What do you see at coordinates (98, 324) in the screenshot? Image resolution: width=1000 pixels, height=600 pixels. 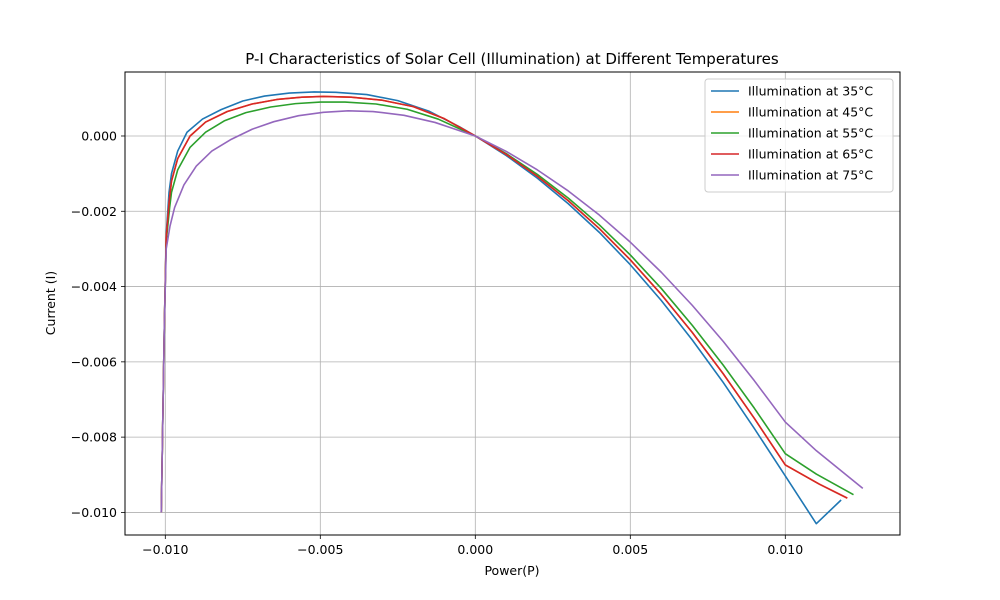 I see `y-axis: 0.000 −0.002 −0.004 −0.006 −0.008 −0.010` at bounding box center [98, 324].